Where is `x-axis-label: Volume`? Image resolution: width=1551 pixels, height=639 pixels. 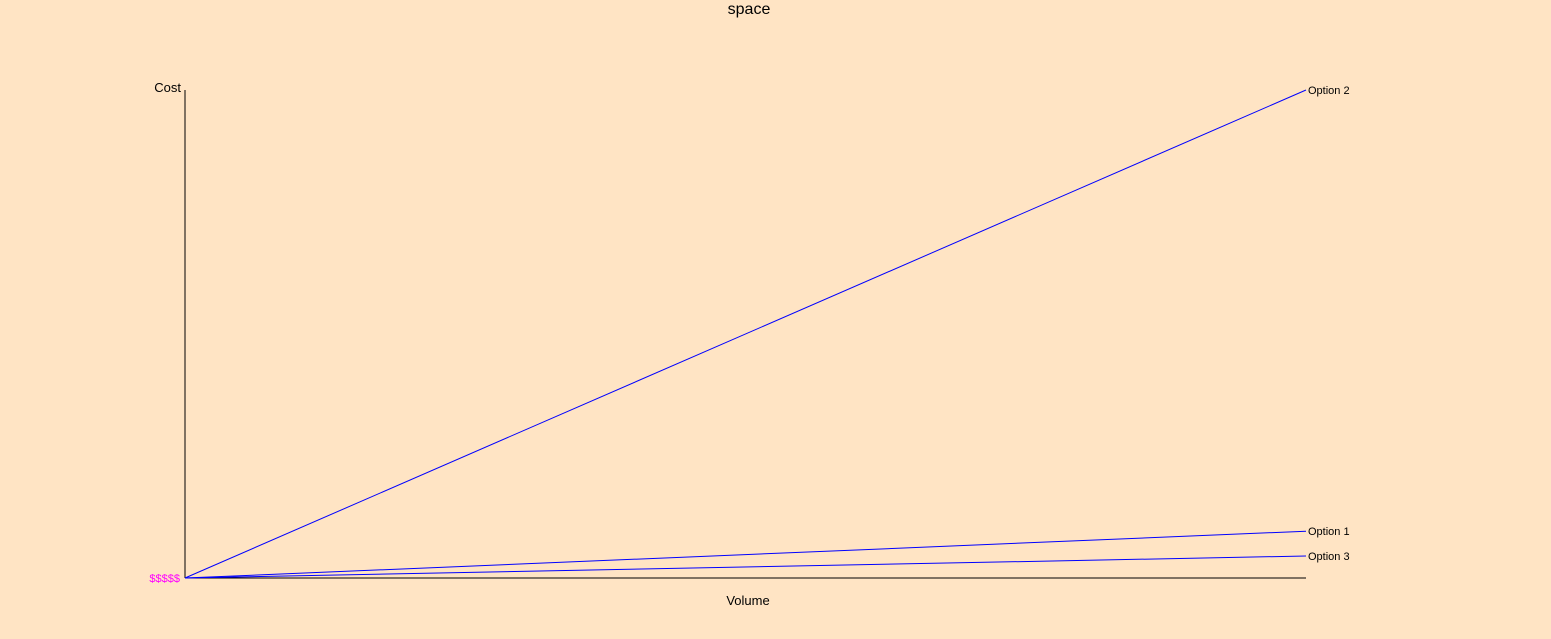 x-axis-label: Volume is located at coordinates (747, 600).